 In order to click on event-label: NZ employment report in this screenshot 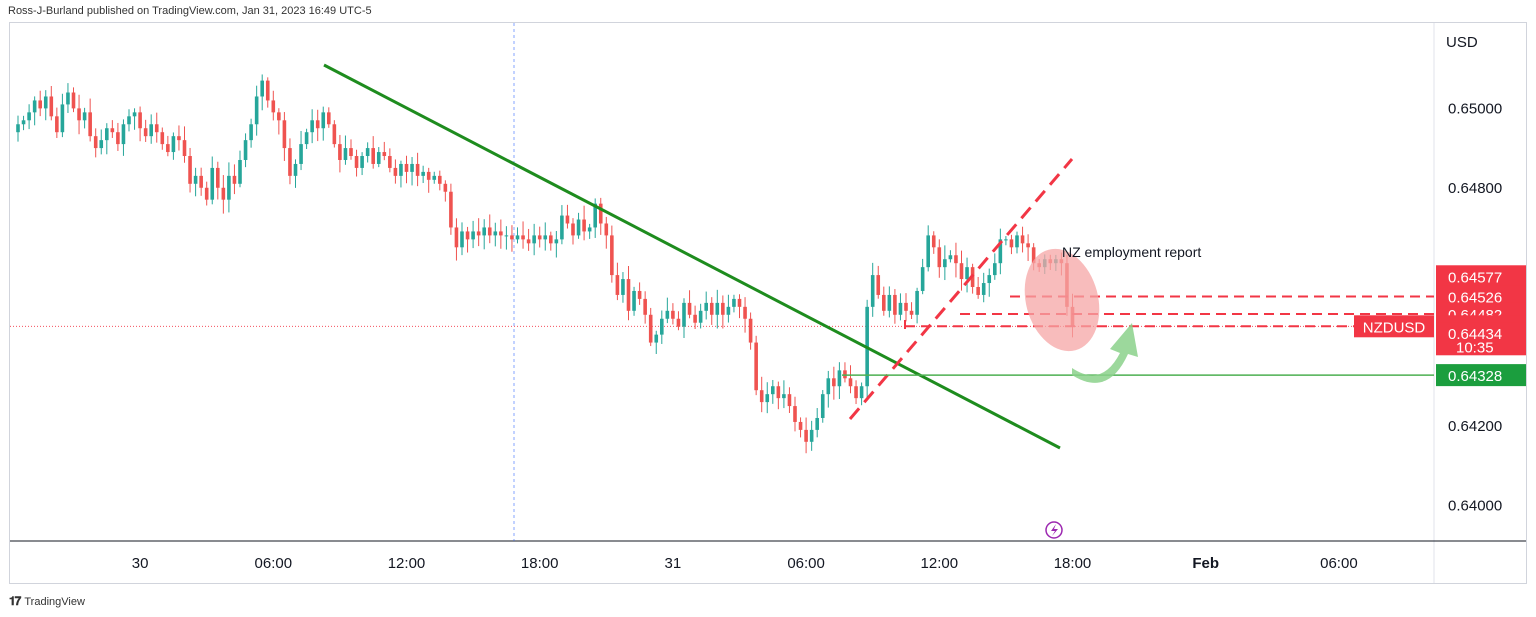, I will do `click(1131, 252)`.